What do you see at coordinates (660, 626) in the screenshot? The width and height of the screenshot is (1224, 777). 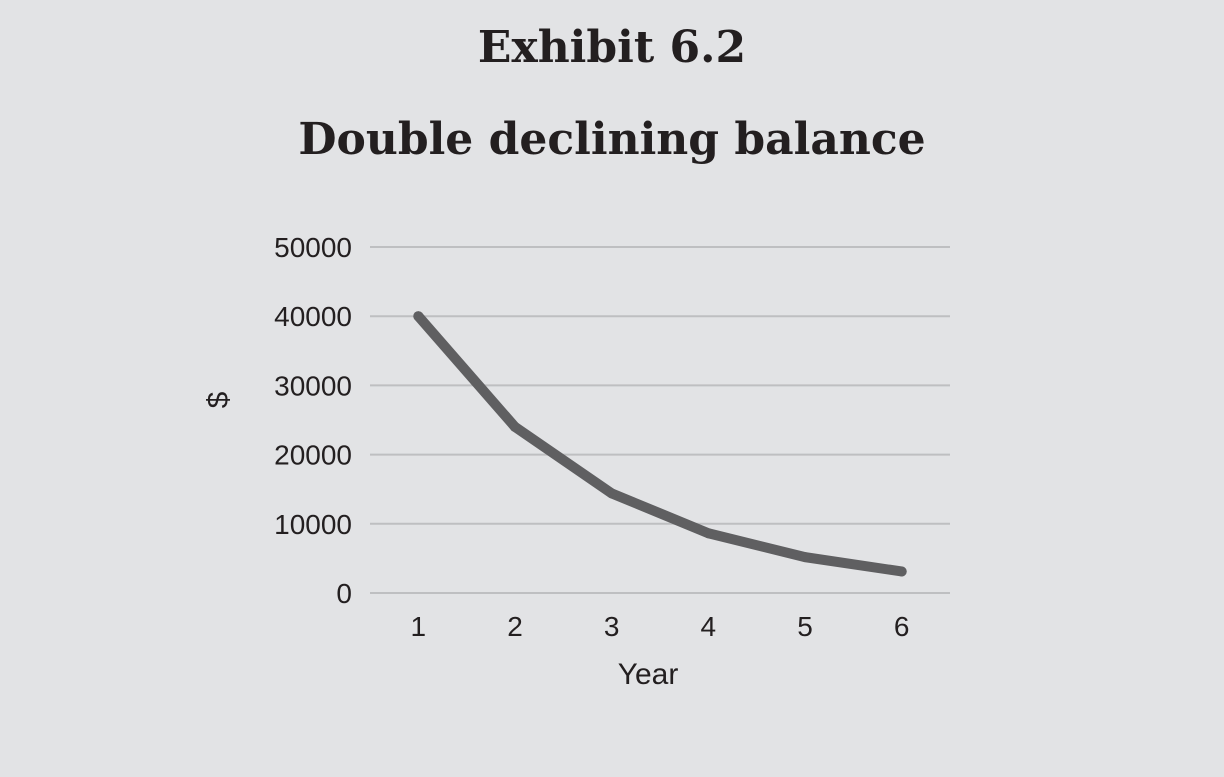 I see `x-axis-ticks: 1 2 3 4 5 6` at bounding box center [660, 626].